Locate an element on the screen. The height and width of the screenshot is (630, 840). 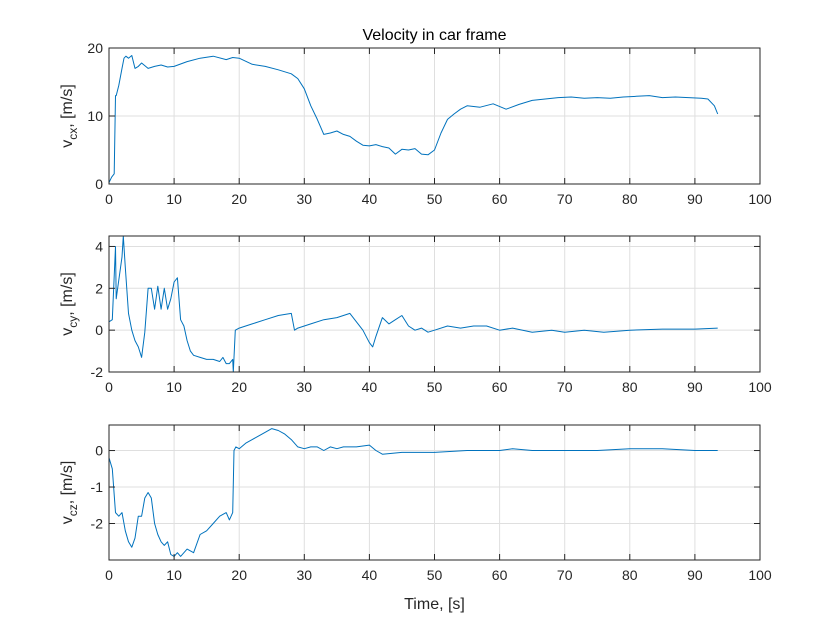
y-axis-label-vcz: vcz, [m/s] is located at coordinates (69, 493).